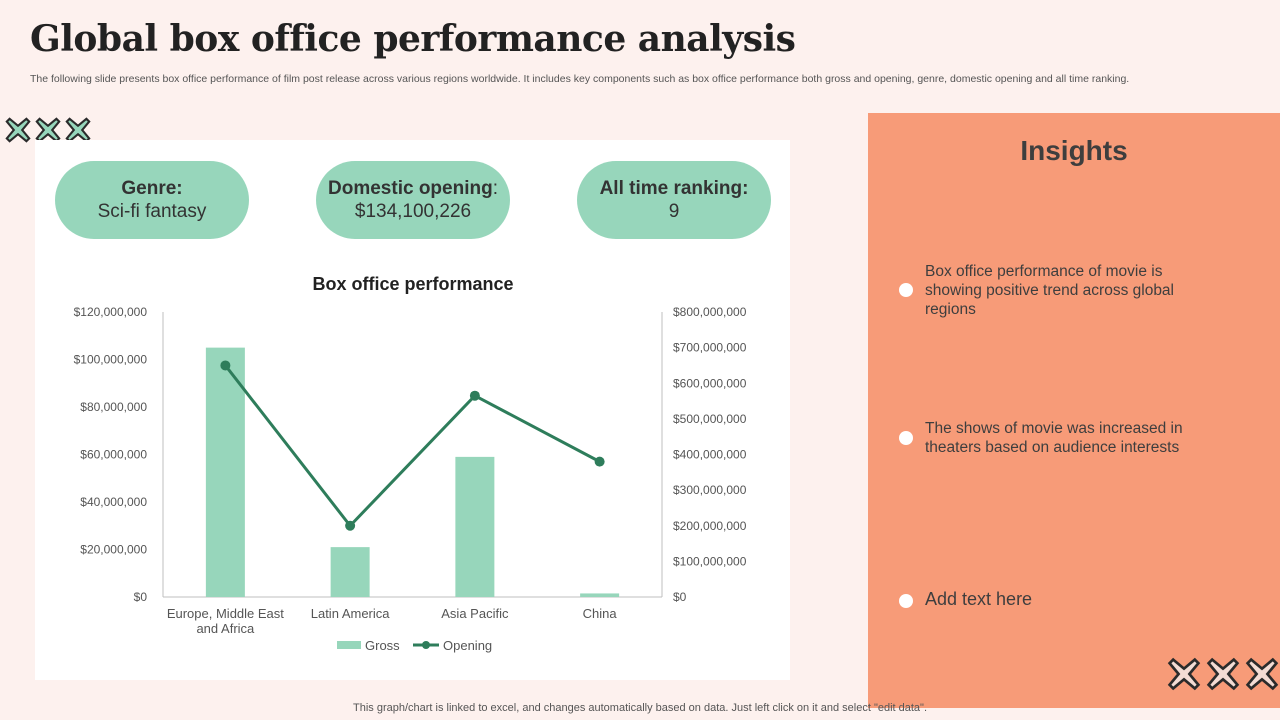 The image size is (1280, 720). Describe the element at coordinates (710, 419) in the screenshot. I see `right-axis-tick-label: $500,000,000` at that location.